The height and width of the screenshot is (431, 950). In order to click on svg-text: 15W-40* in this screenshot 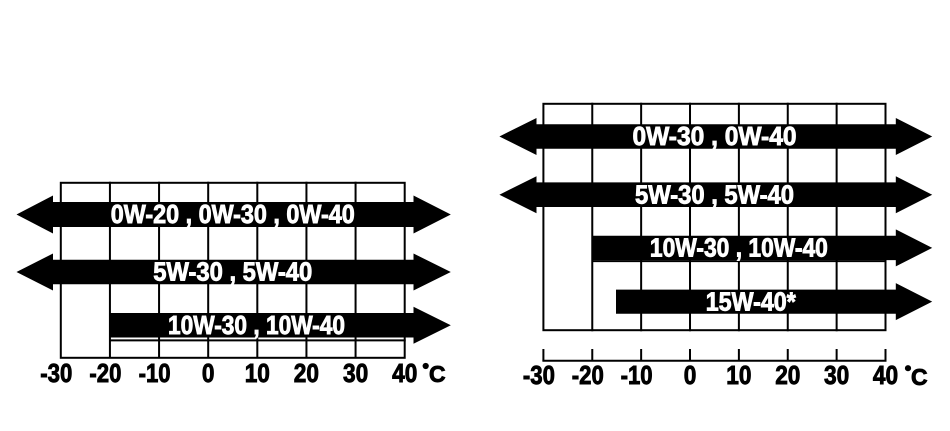, I will do `click(751, 301)`.